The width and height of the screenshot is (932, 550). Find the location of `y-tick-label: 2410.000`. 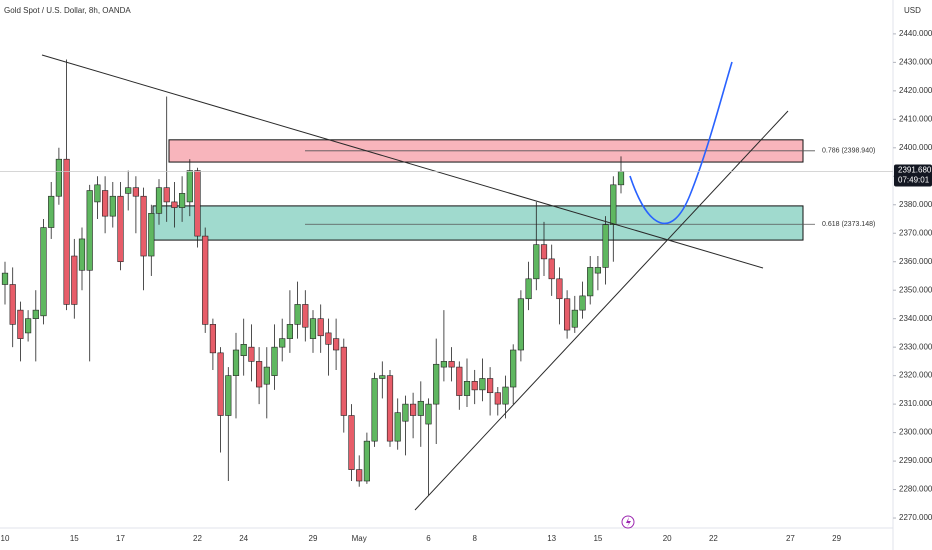

y-tick-label: 2410.000 is located at coordinates (915, 118).